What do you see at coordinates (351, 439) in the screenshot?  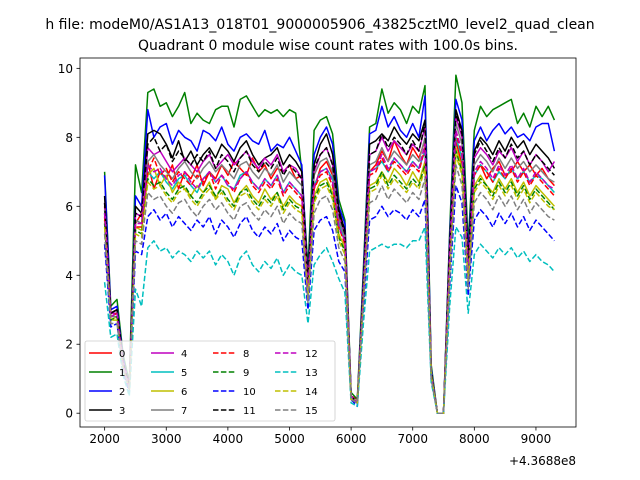 I see `x-tick-label: 6000` at bounding box center [351, 439].